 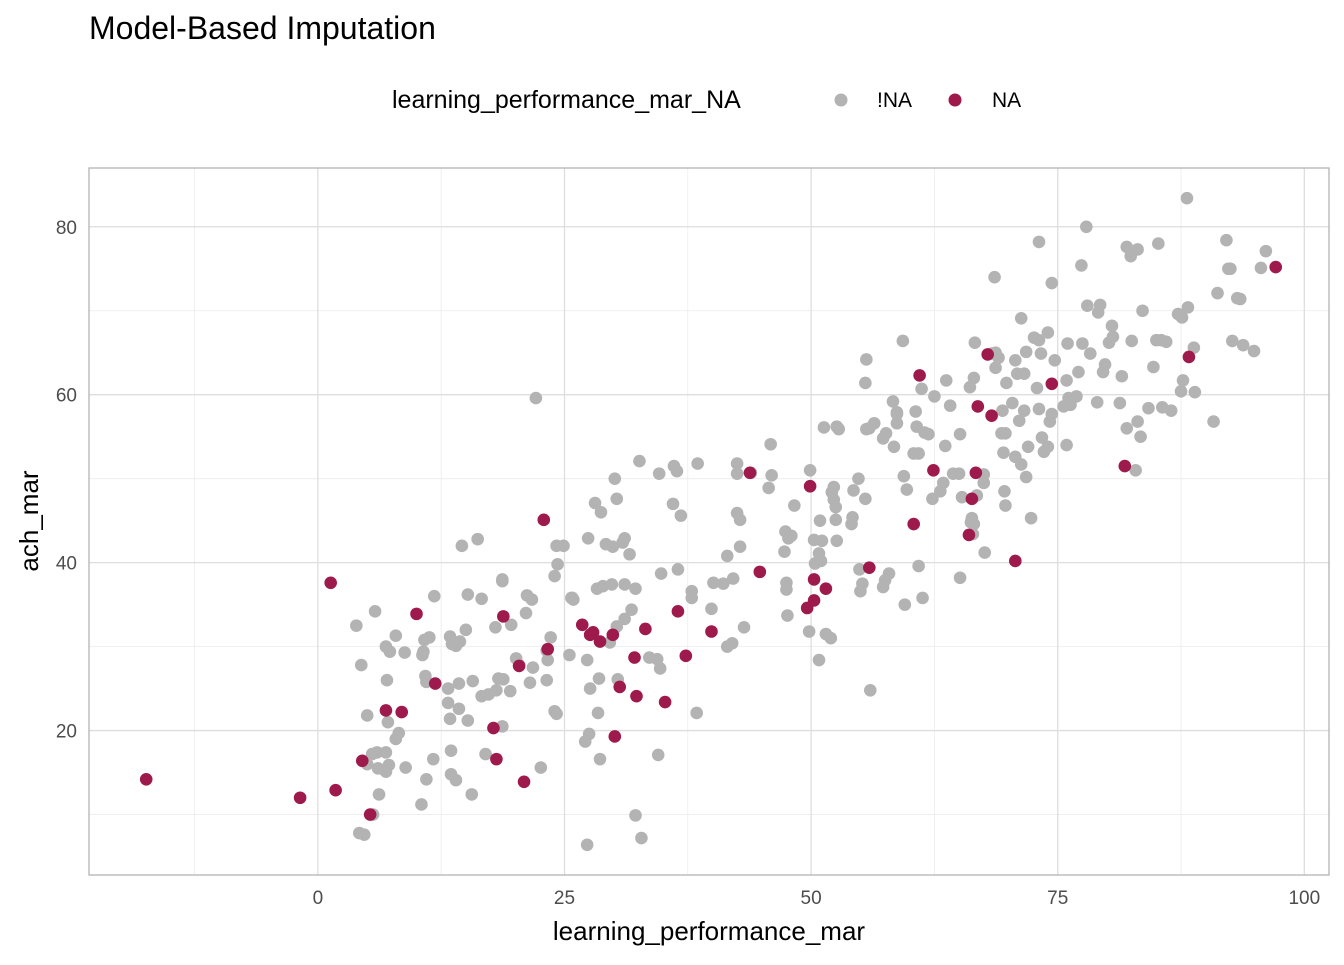 I want to click on x-tick-label: 25, so click(x=564, y=898).